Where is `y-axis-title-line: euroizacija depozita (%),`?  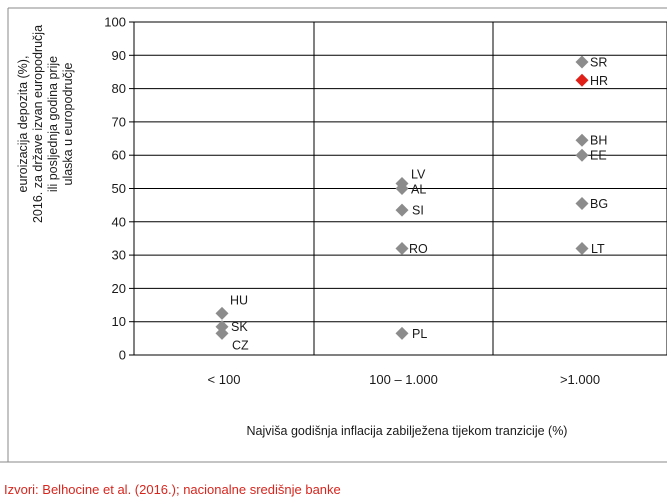
y-axis-title-line: euroizacija depozita (%), is located at coordinates (23, 124).